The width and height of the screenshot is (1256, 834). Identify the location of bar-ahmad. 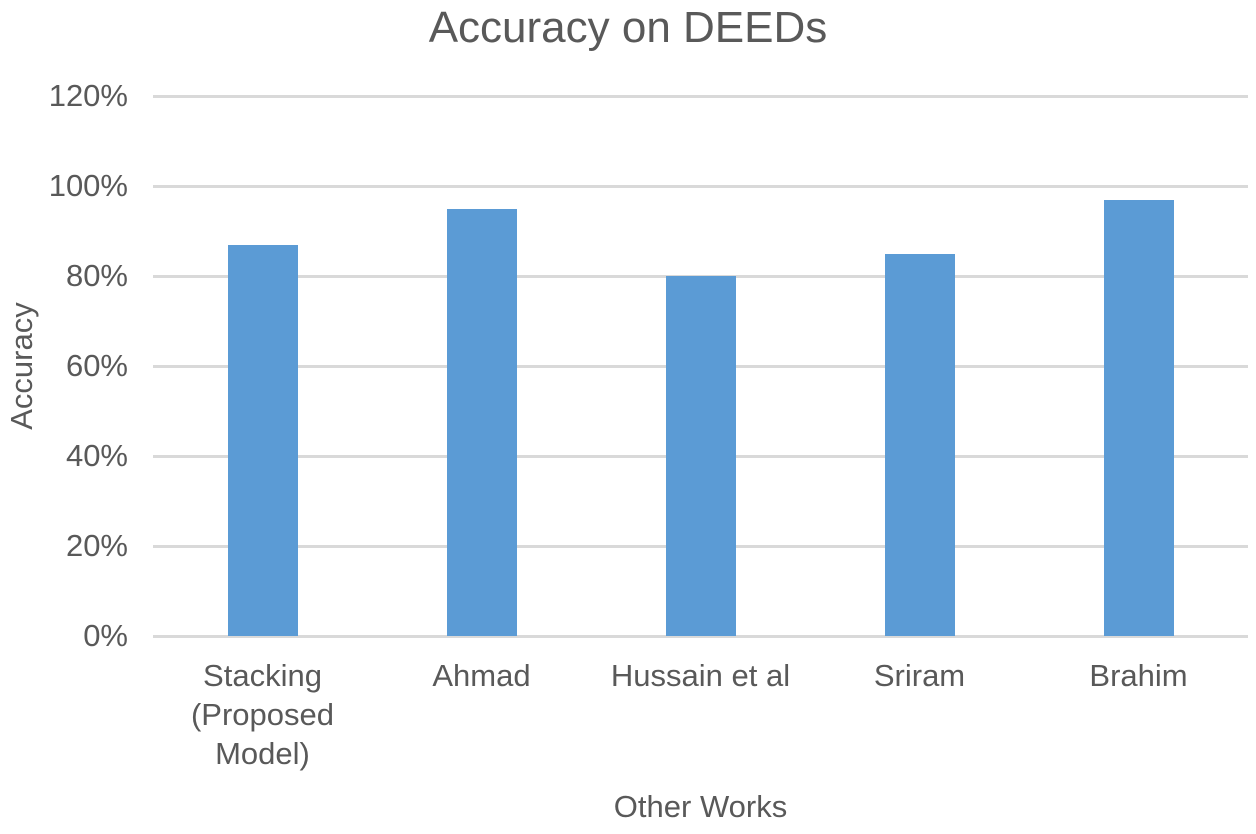
(481, 422).